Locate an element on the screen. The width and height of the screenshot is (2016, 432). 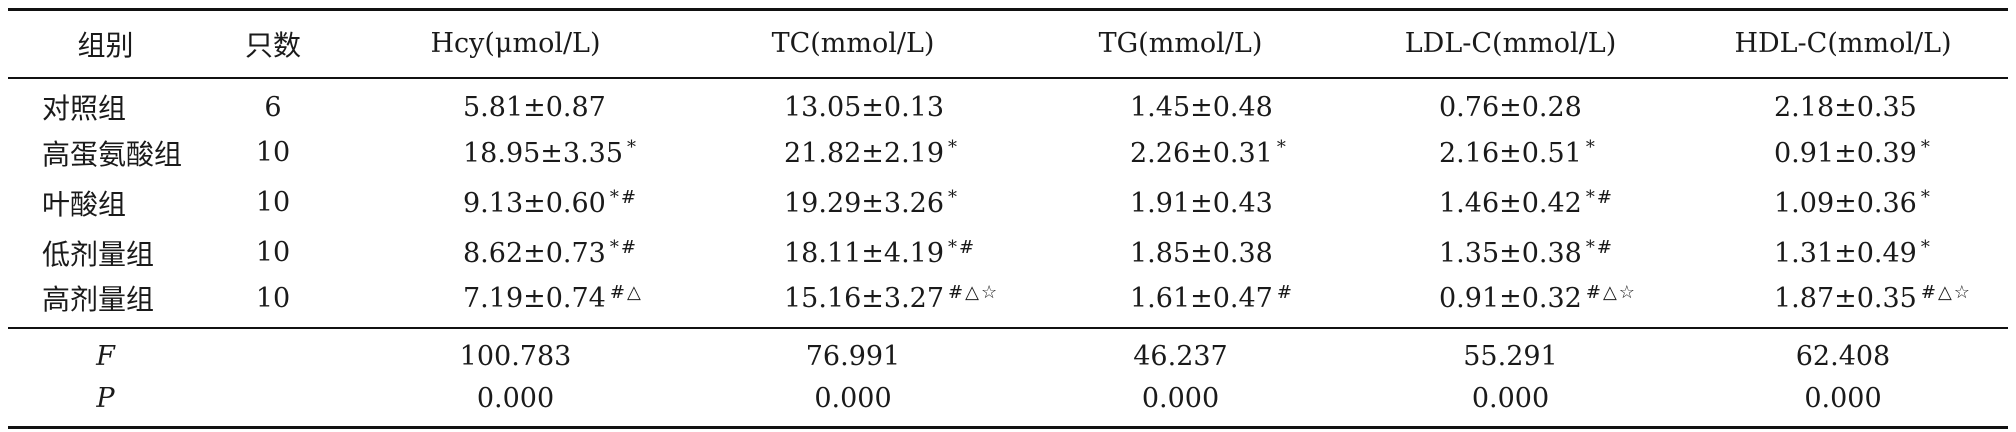
cell-value: 1.45±0.48 is located at coordinates (1201, 107).